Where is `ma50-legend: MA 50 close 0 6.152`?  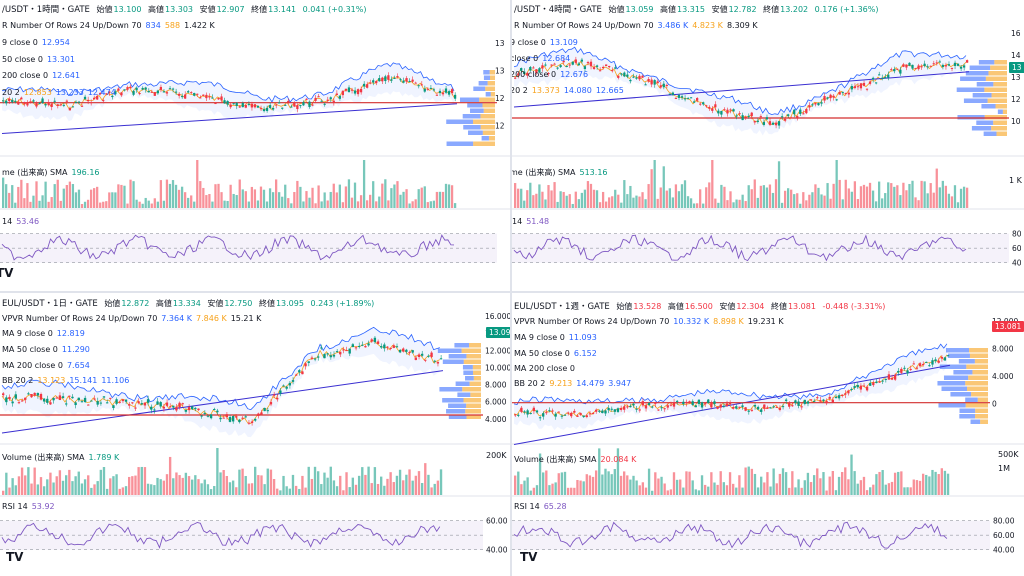 ma50-legend: MA 50 close 0 6.152 is located at coordinates (555, 353).